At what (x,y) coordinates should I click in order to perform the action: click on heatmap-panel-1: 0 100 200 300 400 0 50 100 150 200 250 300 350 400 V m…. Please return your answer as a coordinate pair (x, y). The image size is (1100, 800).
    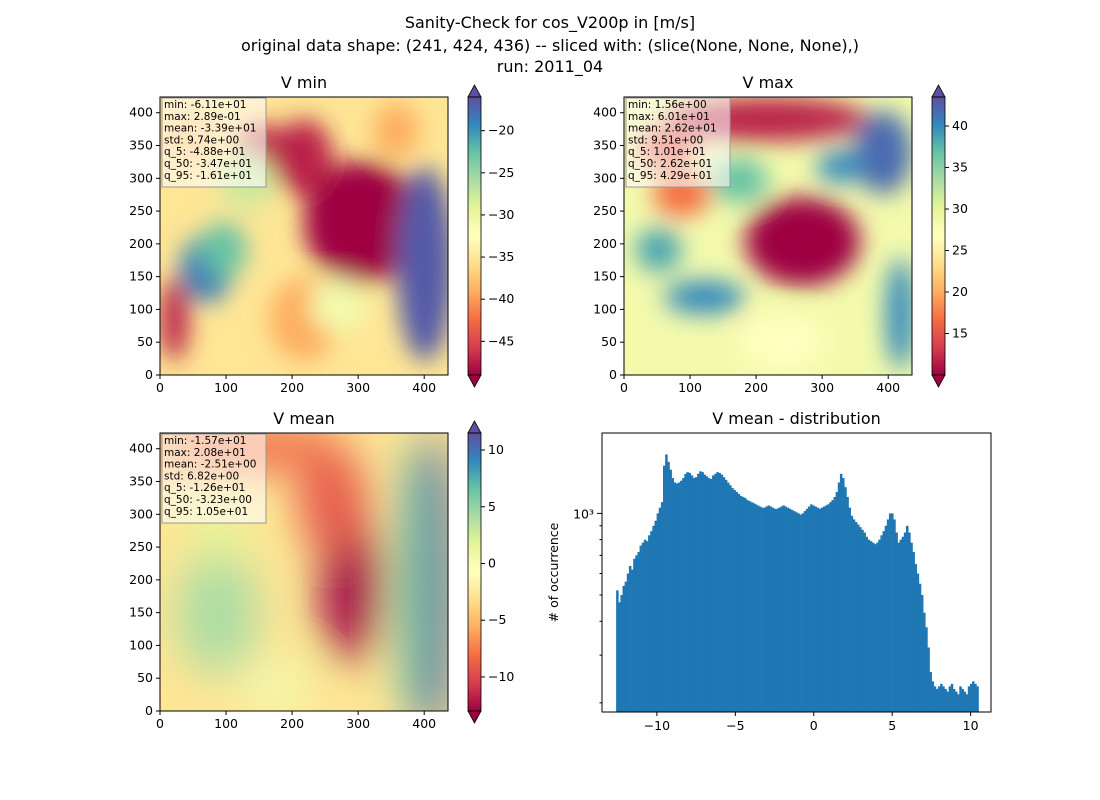
    Looking at the image, I should click on (780, 234).